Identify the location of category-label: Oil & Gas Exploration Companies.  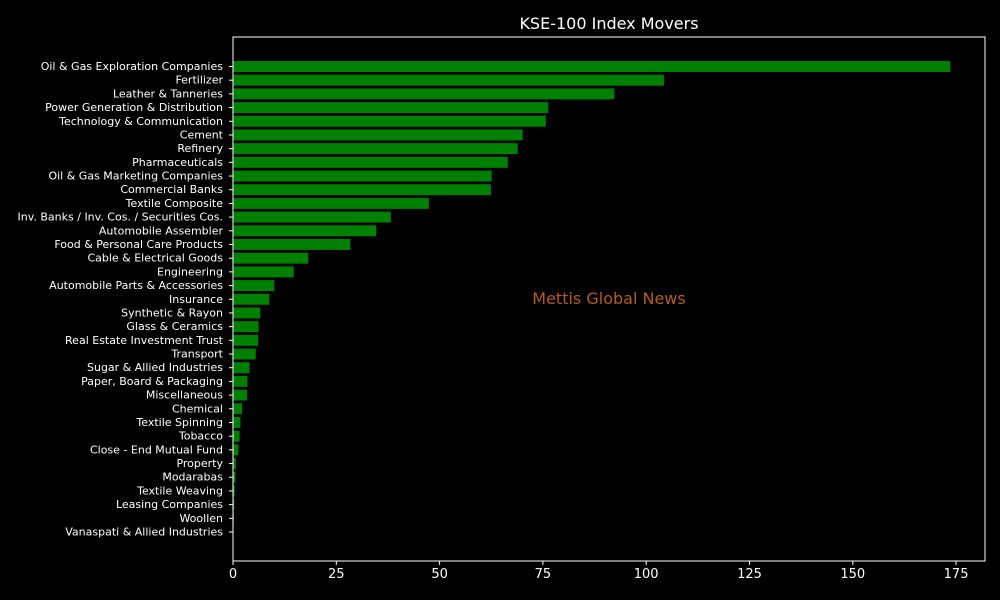
(132, 66).